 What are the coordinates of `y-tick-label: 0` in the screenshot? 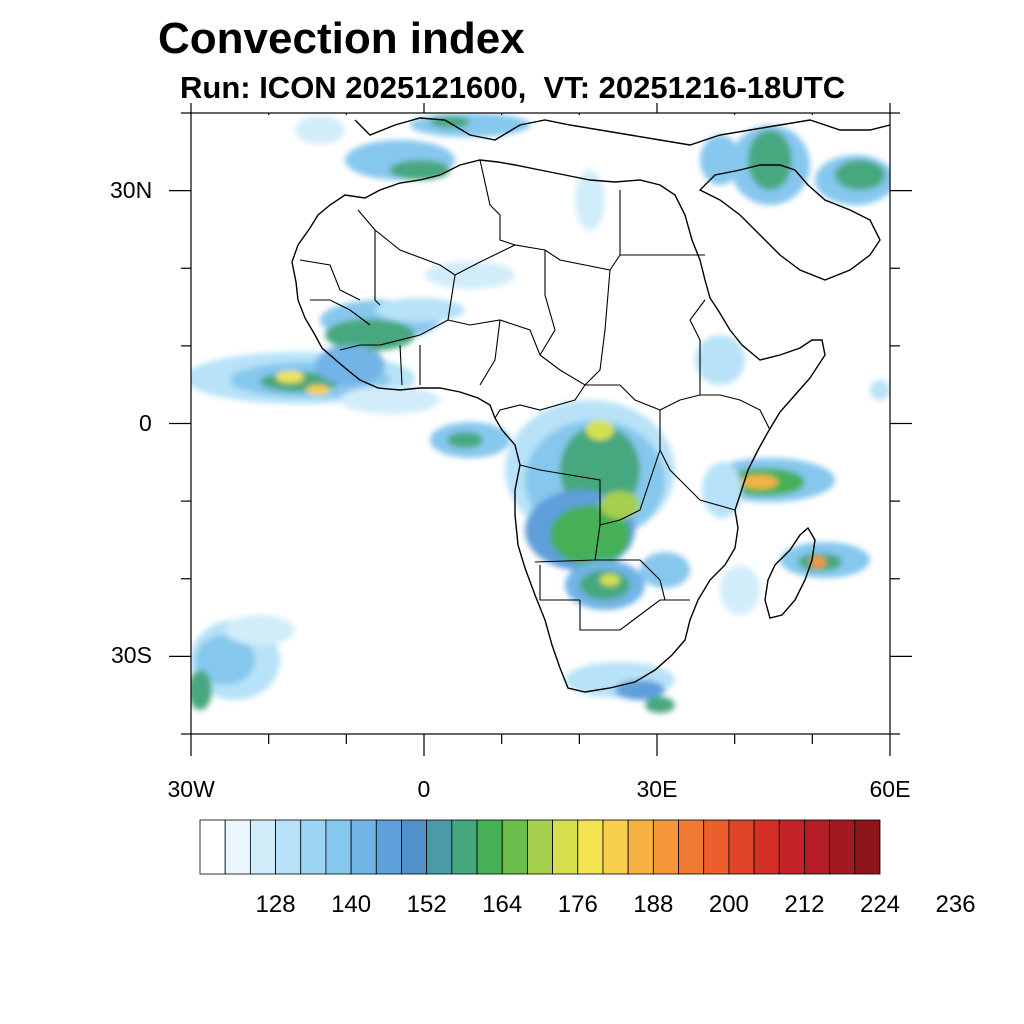 It's located at (145, 422).